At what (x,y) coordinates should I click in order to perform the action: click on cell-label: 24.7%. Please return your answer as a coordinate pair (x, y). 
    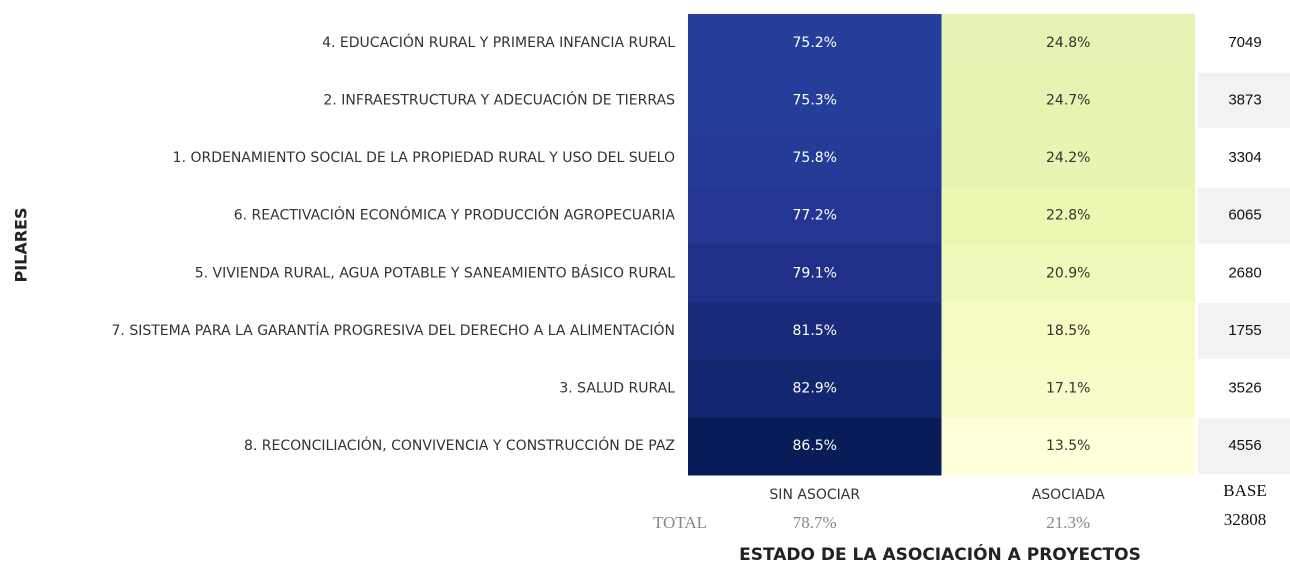
    Looking at the image, I should click on (1068, 100).